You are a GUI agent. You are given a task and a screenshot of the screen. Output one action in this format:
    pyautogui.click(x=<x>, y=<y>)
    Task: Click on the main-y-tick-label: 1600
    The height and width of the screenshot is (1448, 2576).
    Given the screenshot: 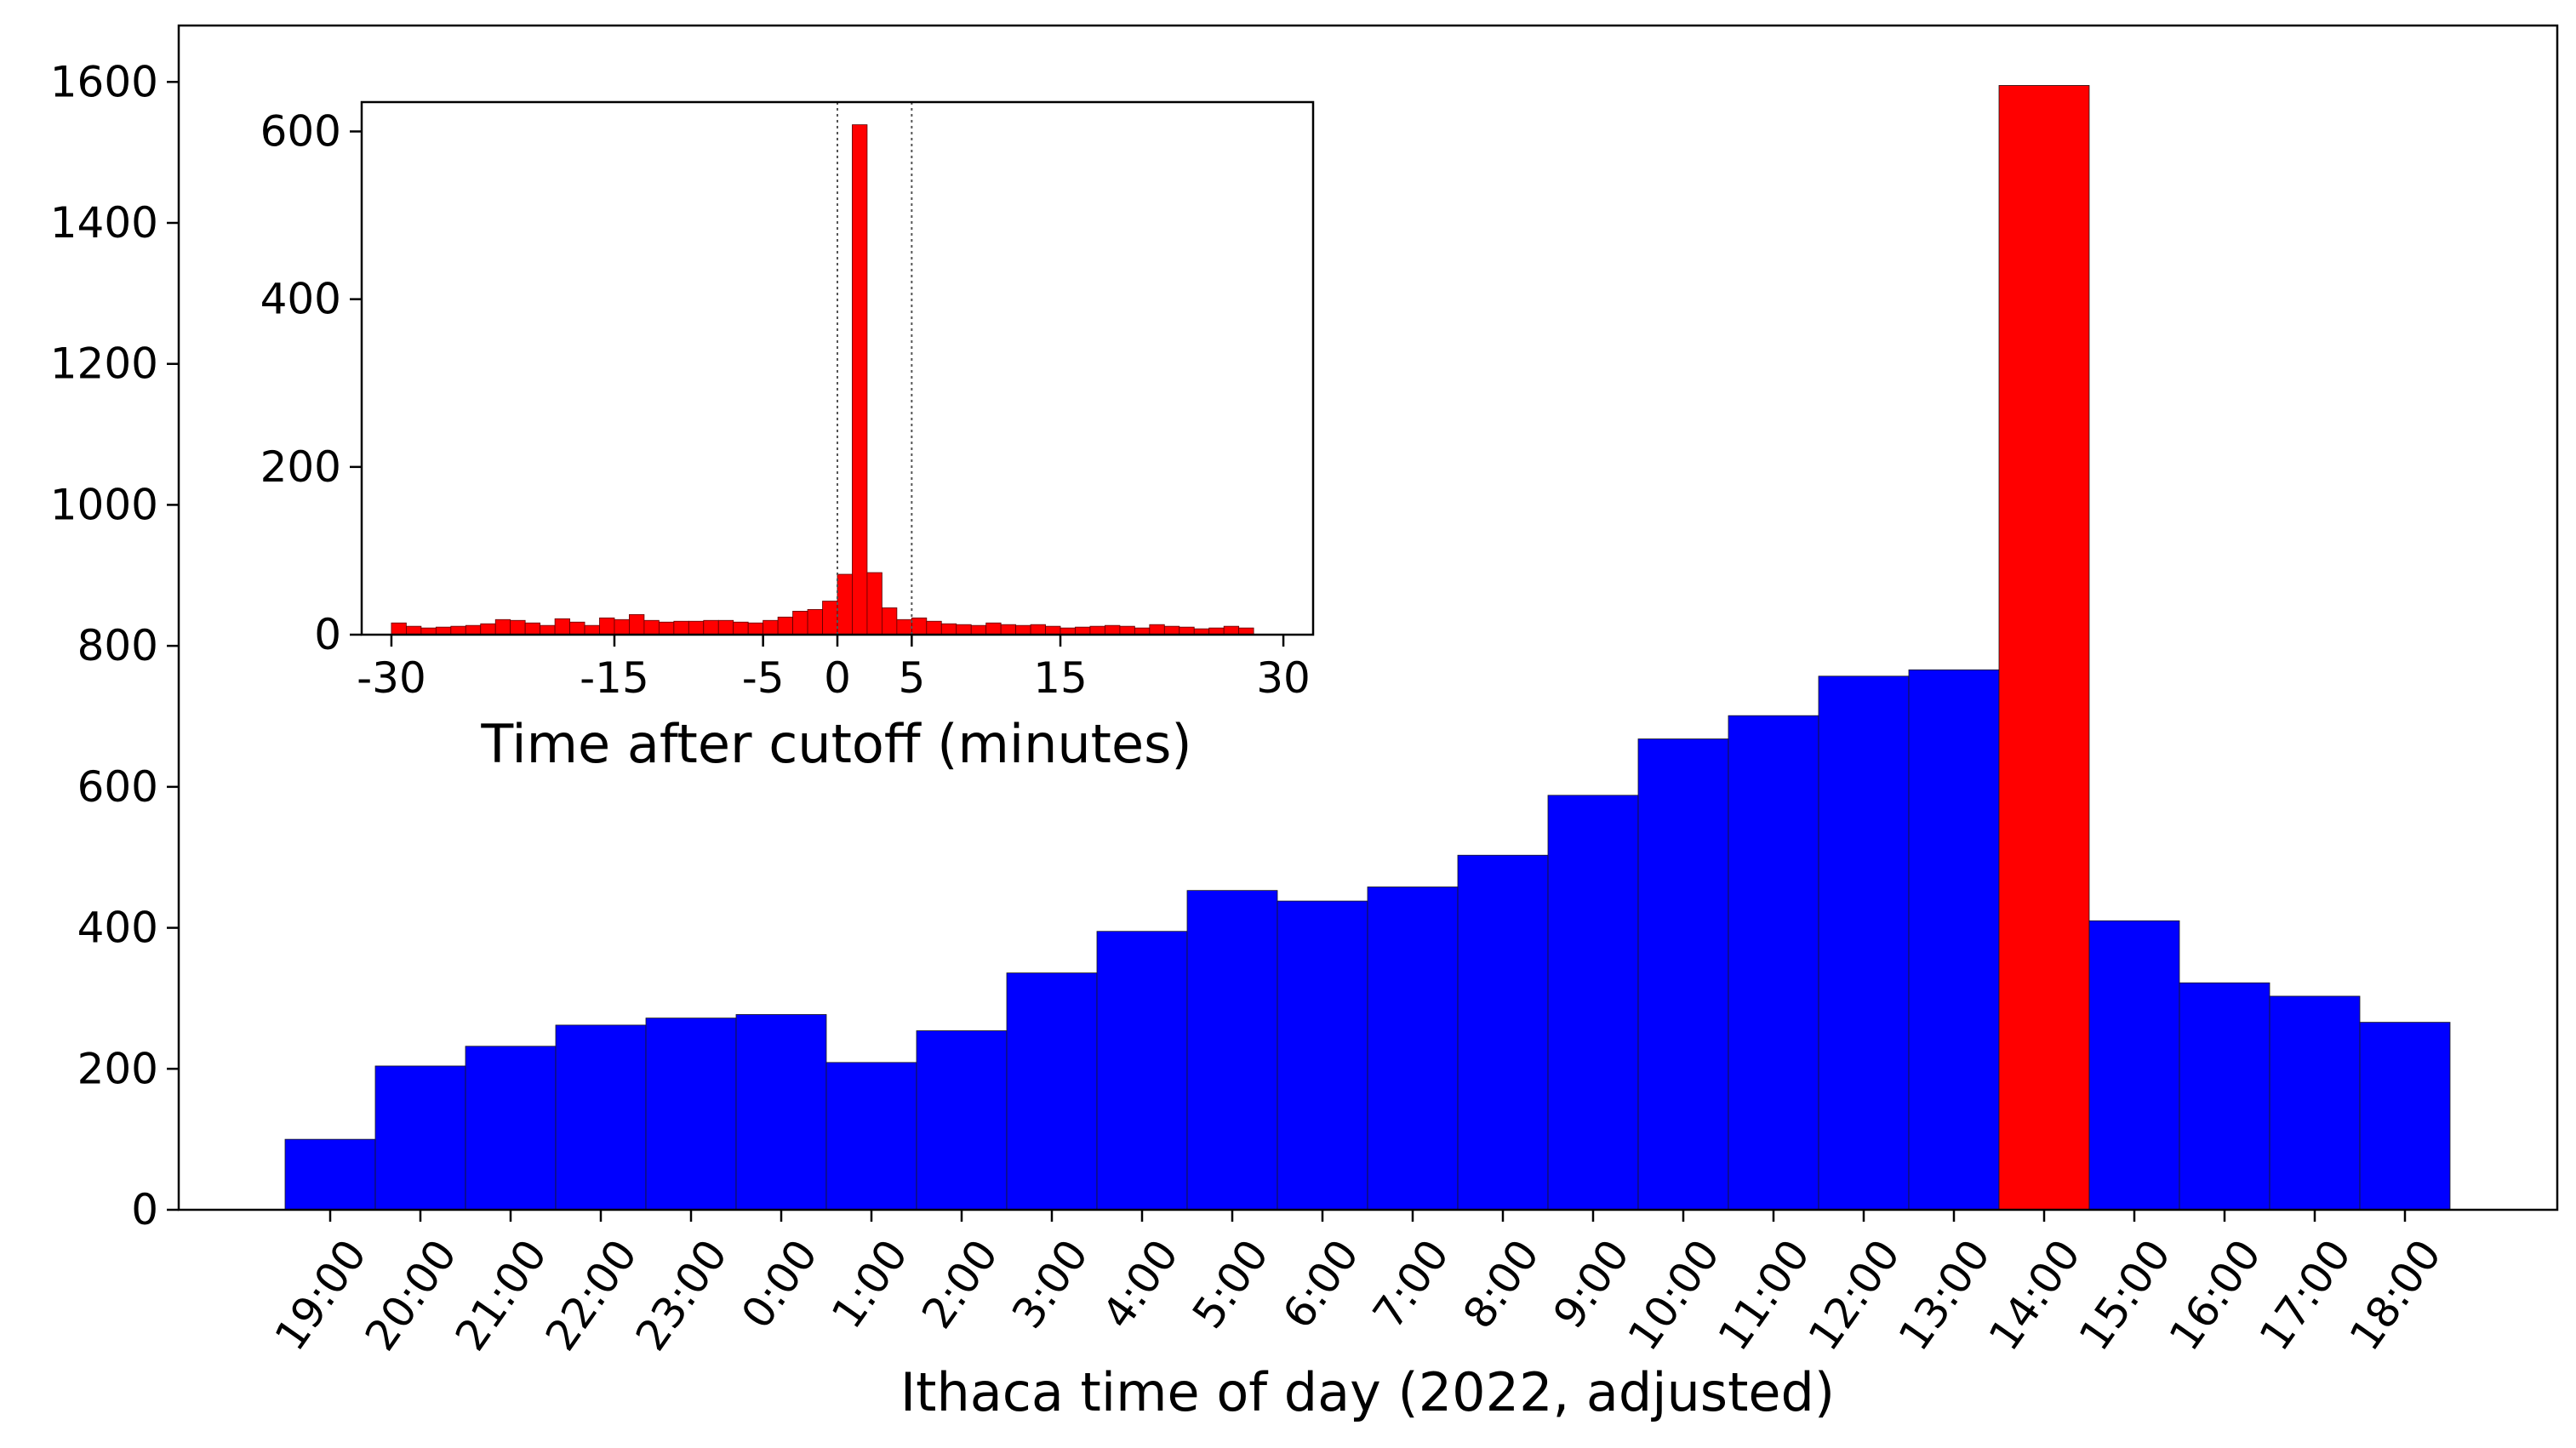 What is the action you would take?
    pyautogui.click(x=104, y=81)
    